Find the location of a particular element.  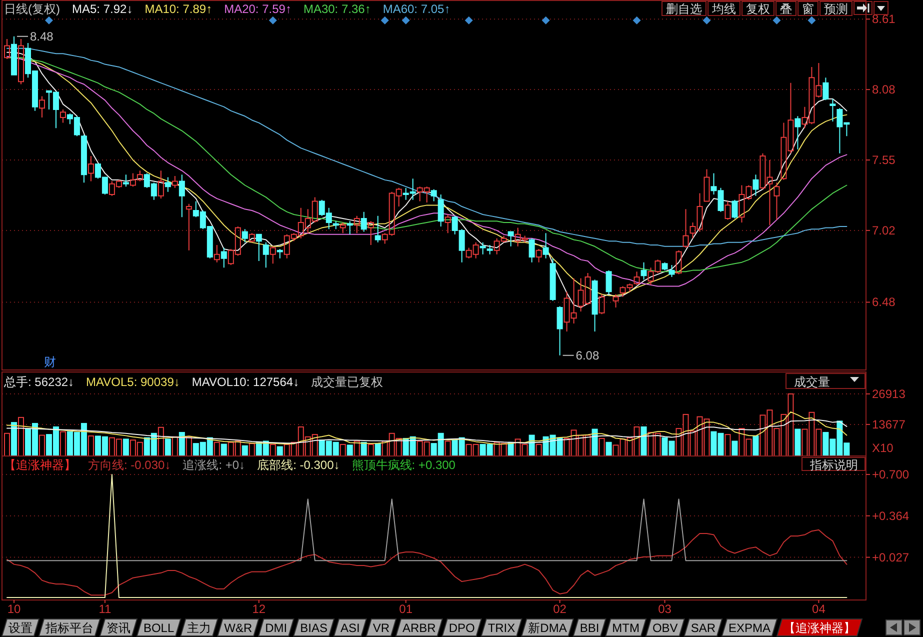

x-tick-label: 03 is located at coordinates (665, 609).